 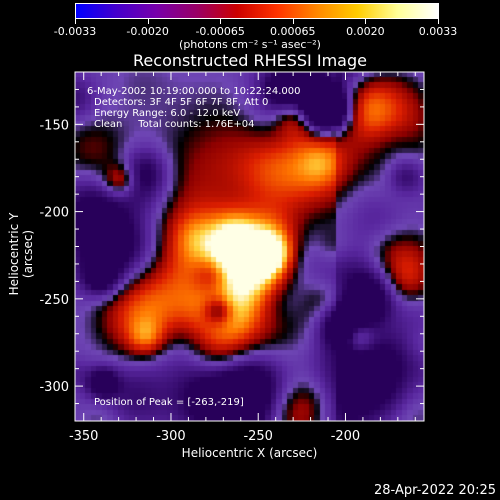 I want to click on colorbar-tick-label: 0.0033, so click(x=438, y=31).